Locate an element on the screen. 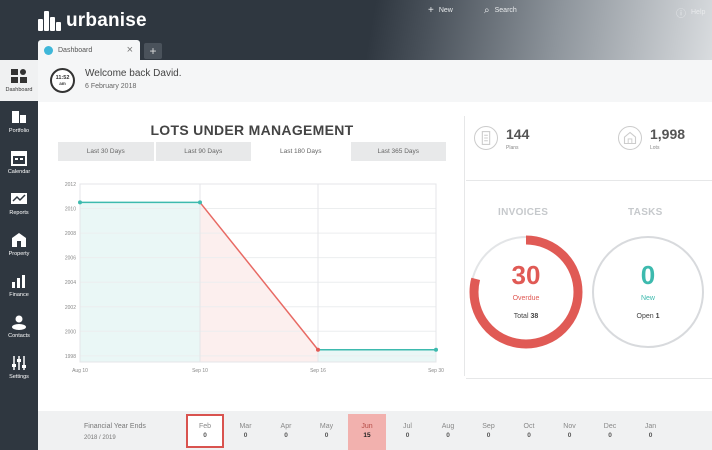  invoices-ring is located at coordinates (526, 292).